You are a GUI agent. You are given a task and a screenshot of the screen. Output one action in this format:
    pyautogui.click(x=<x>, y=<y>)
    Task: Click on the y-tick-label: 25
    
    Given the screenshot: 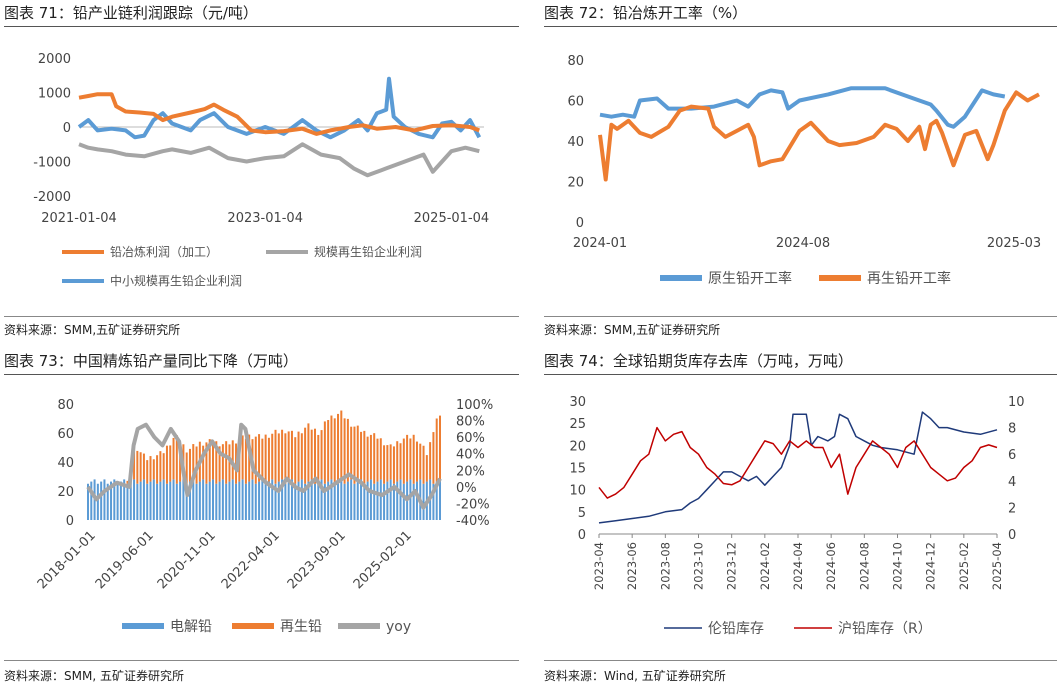 What is the action you would take?
    pyautogui.click(x=577, y=424)
    